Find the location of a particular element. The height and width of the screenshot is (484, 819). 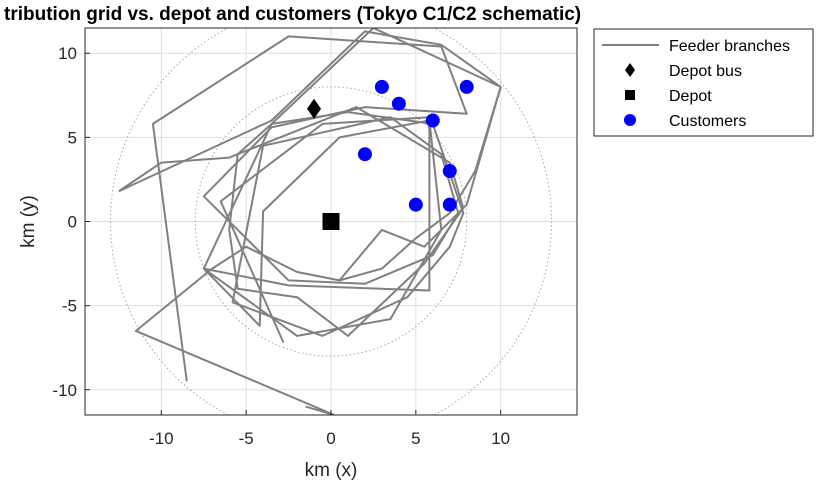

x-tick-label: 5 is located at coordinates (415, 438).